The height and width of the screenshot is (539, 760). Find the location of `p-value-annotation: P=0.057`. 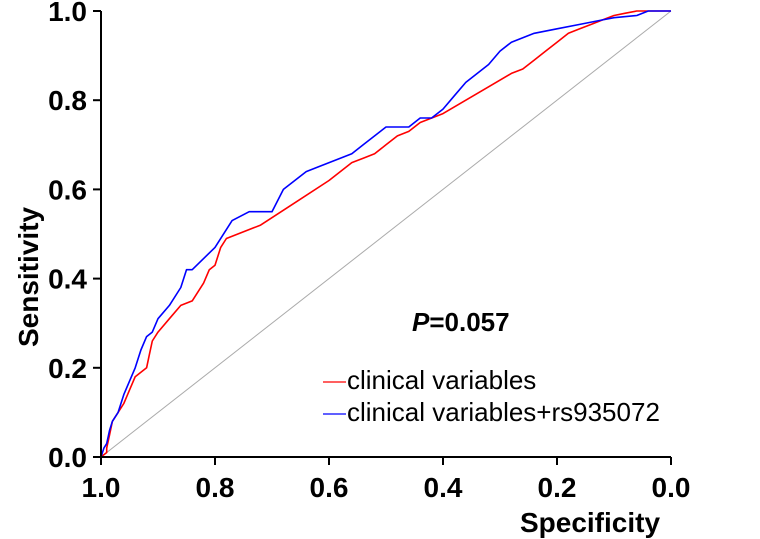

p-value-annotation: P=0.057 is located at coordinates (461, 322).